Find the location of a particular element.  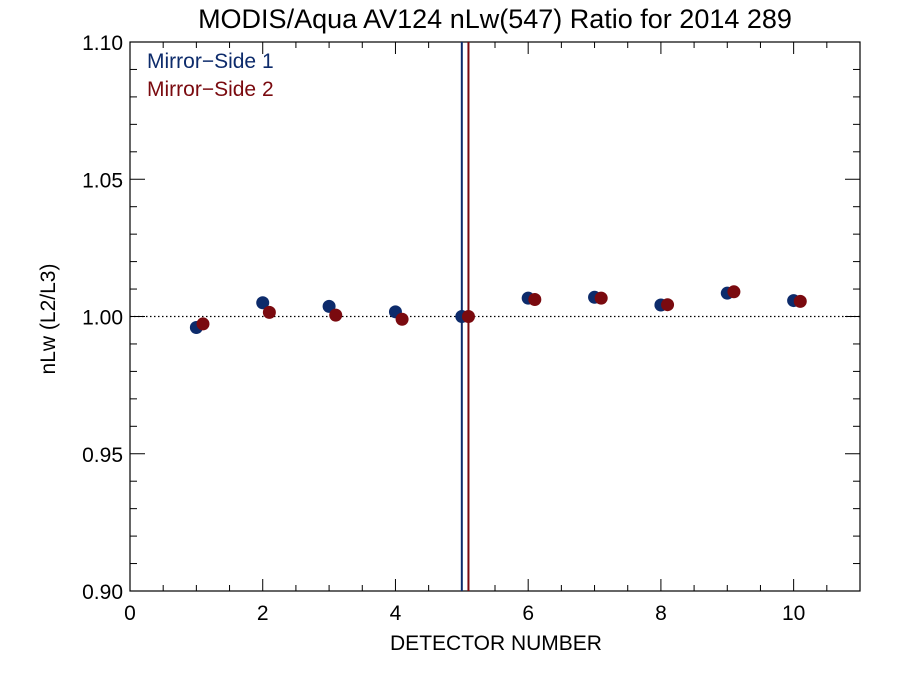

series-1-point is located at coordinates (263, 303).